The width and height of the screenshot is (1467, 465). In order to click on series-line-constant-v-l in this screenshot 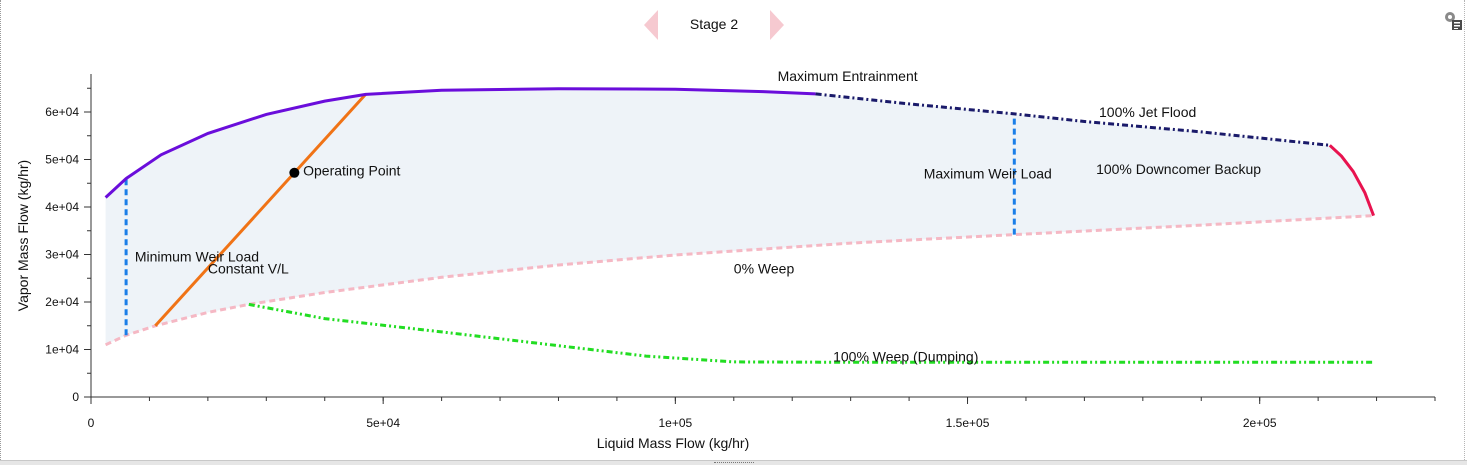, I will do `click(260, 210)`.